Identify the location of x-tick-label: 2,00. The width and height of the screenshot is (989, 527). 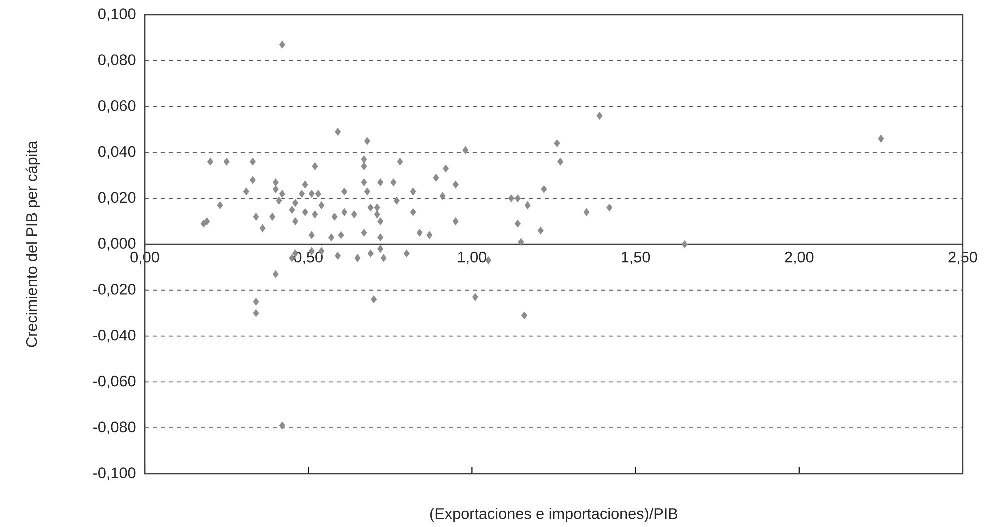
(799, 258).